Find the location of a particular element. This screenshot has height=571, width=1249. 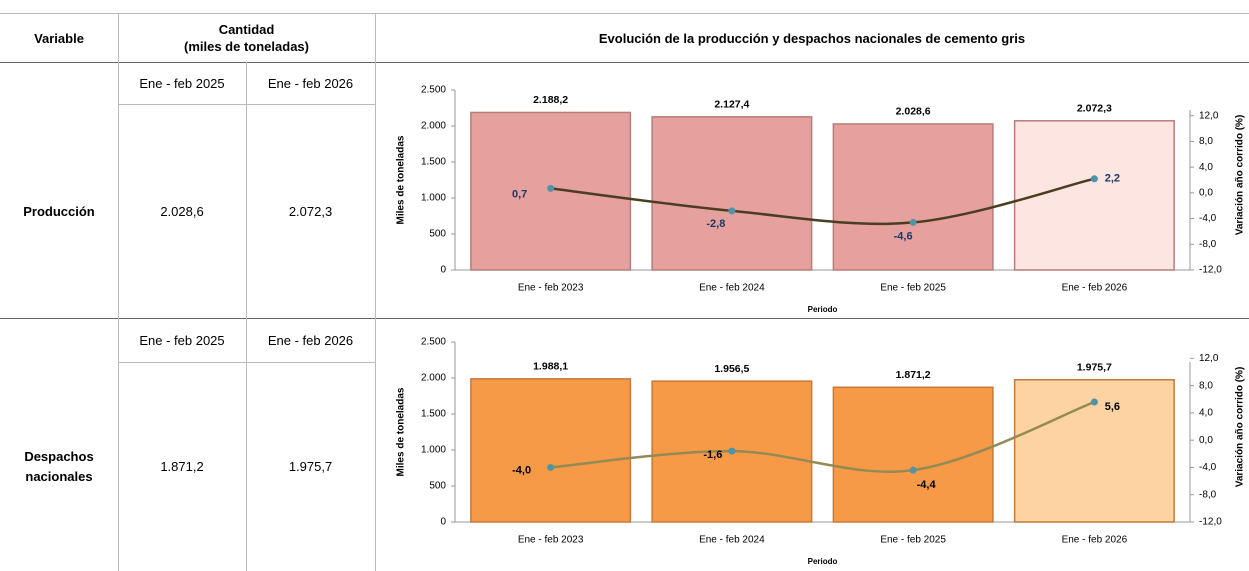

header-quantity-line: Cantidad is located at coordinates (246, 29).